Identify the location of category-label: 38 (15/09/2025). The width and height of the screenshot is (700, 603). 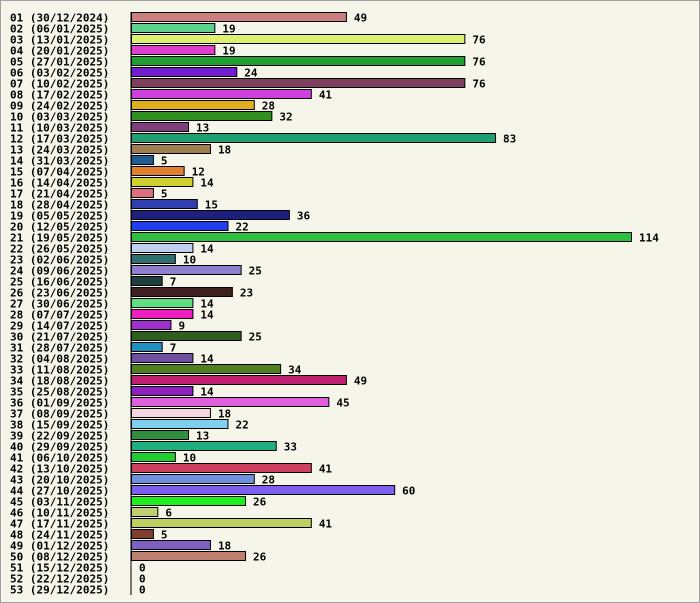
(59, 425).